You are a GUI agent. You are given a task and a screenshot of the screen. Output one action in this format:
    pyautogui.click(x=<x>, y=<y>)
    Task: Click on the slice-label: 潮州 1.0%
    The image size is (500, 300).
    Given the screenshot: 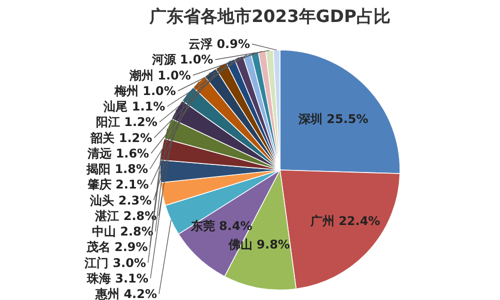 What is the action you would take?
    pyautogui.click(x=159, y=75)
    